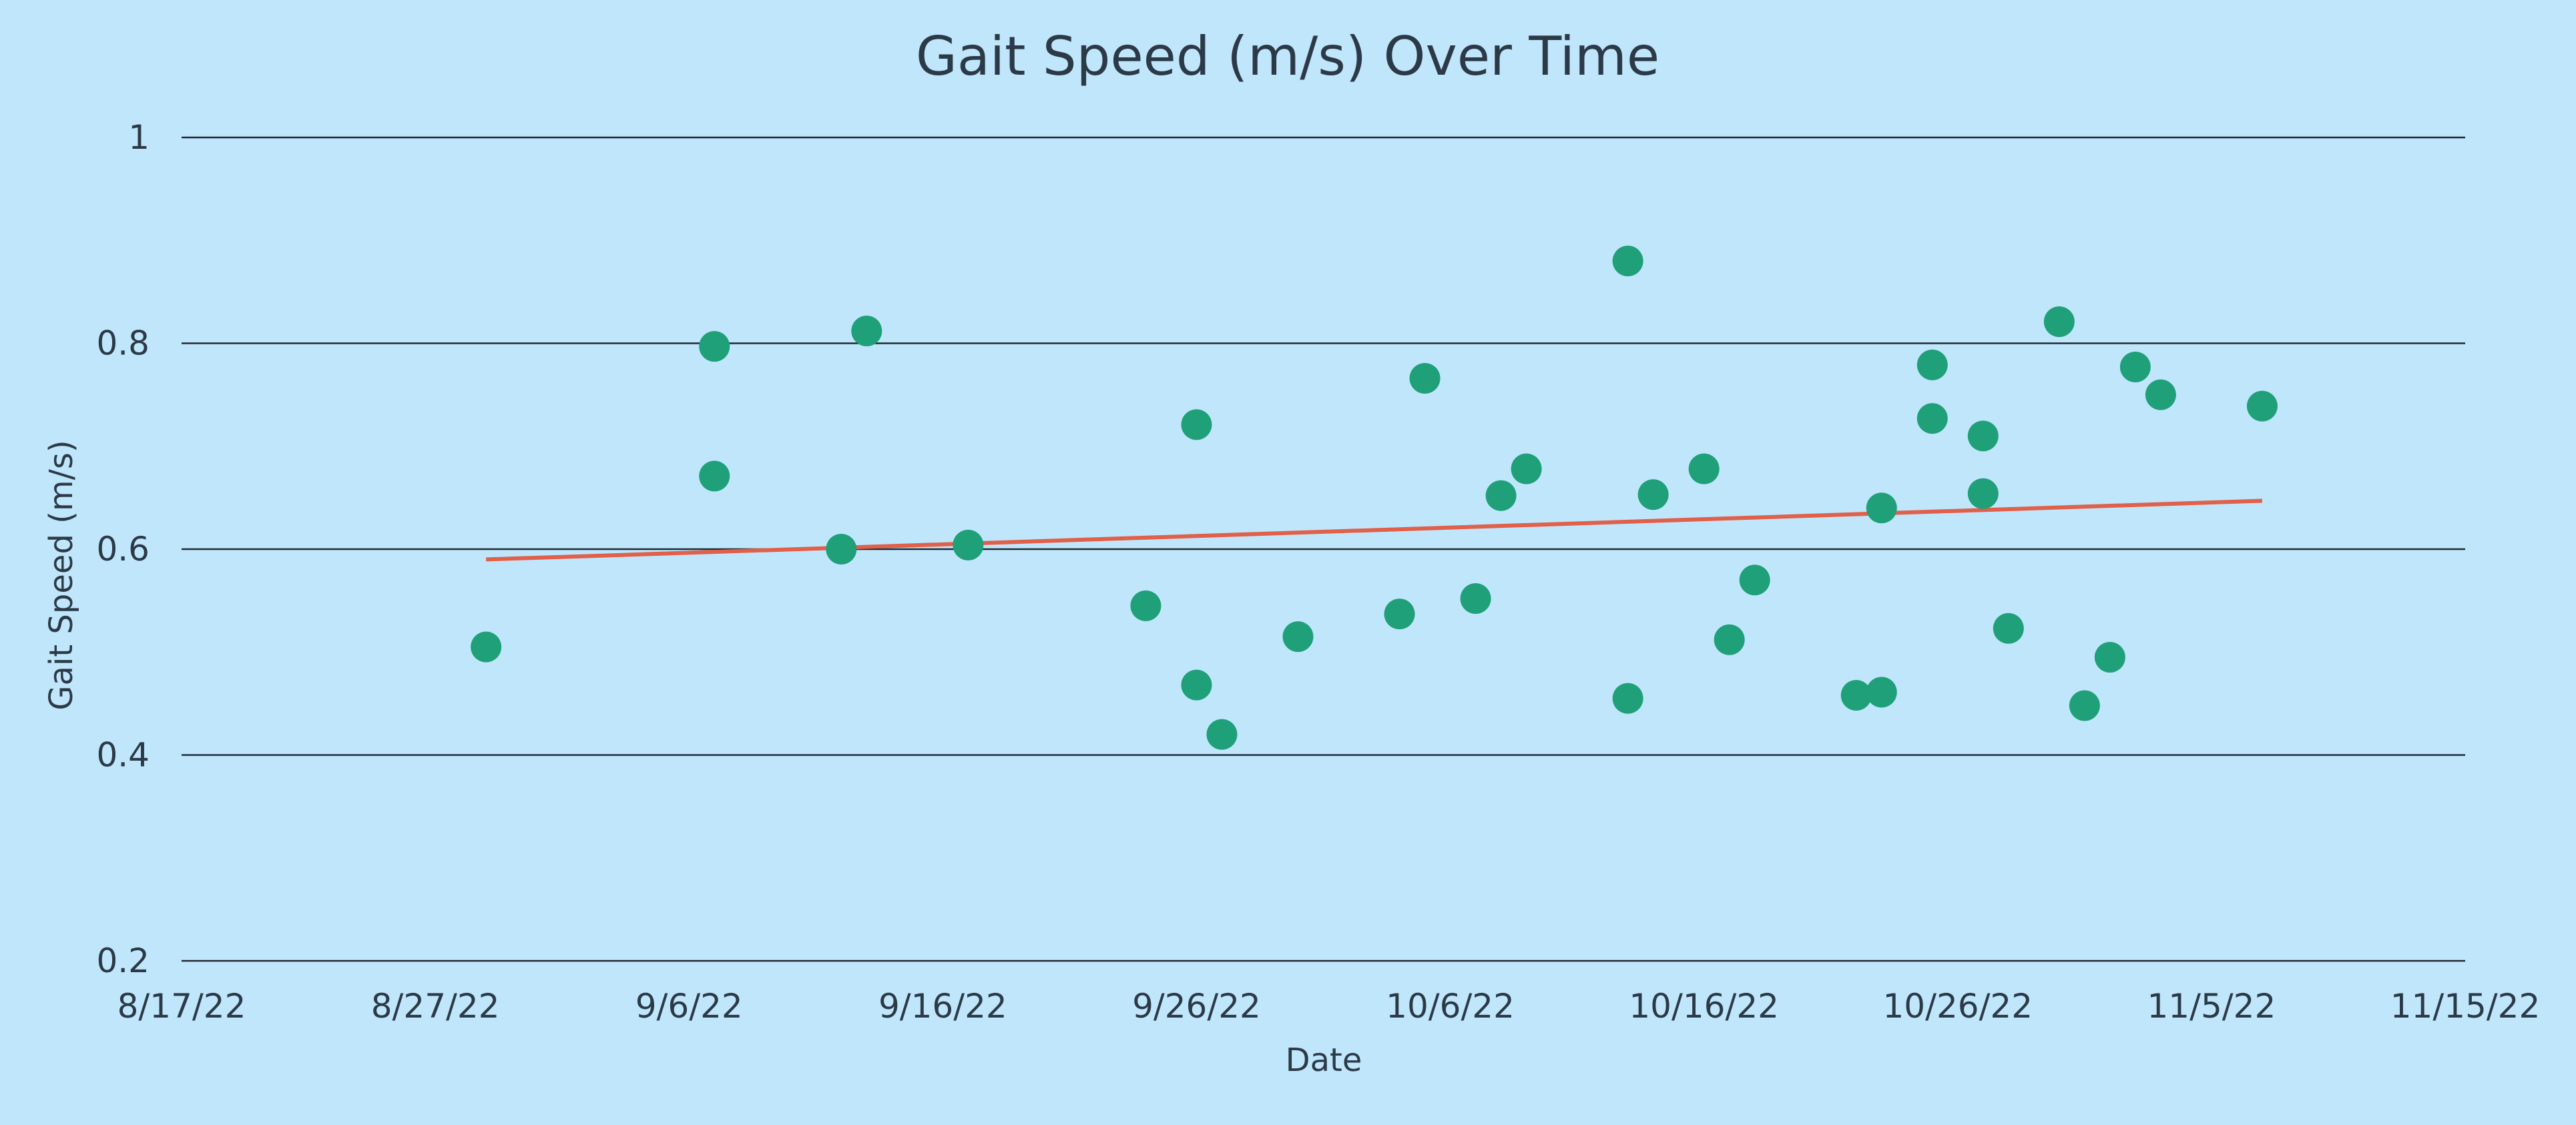 This screenshot has width=2576, height=1125. I want to click on y-axis-ticks: 0.2 0.4 0.6 0.8 1, so click(123, 549).